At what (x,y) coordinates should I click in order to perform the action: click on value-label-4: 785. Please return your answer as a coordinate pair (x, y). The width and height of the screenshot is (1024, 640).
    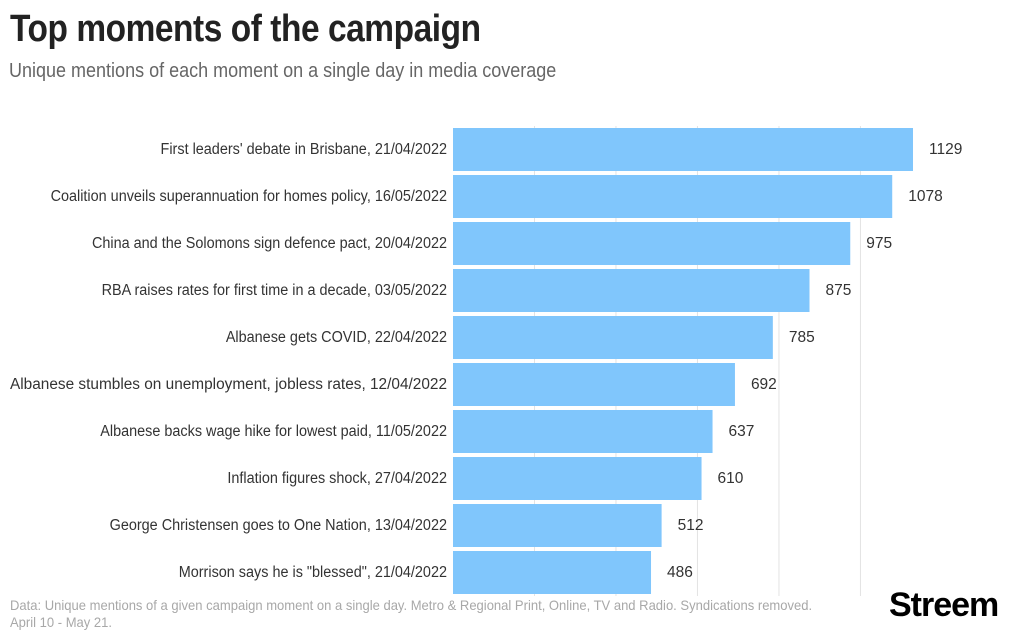
    Looking at the image, I should click on (802, 337).